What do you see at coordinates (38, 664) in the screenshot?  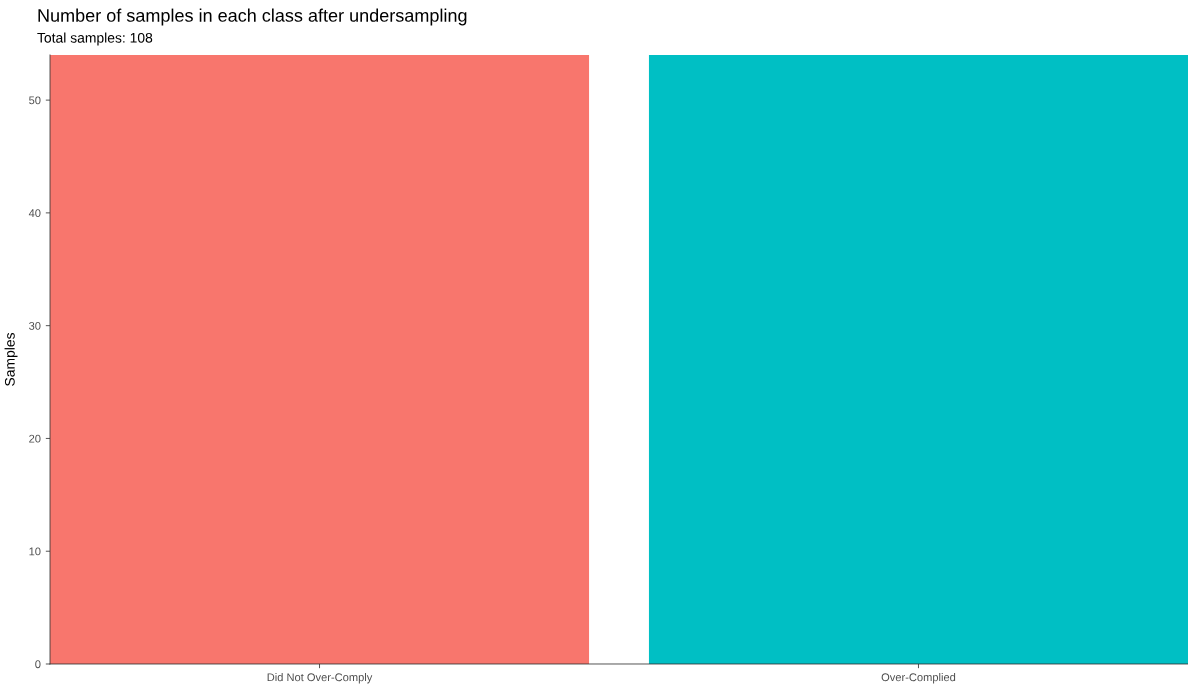 I see `y-tick-label: 0` at bounding box center [38, 664].